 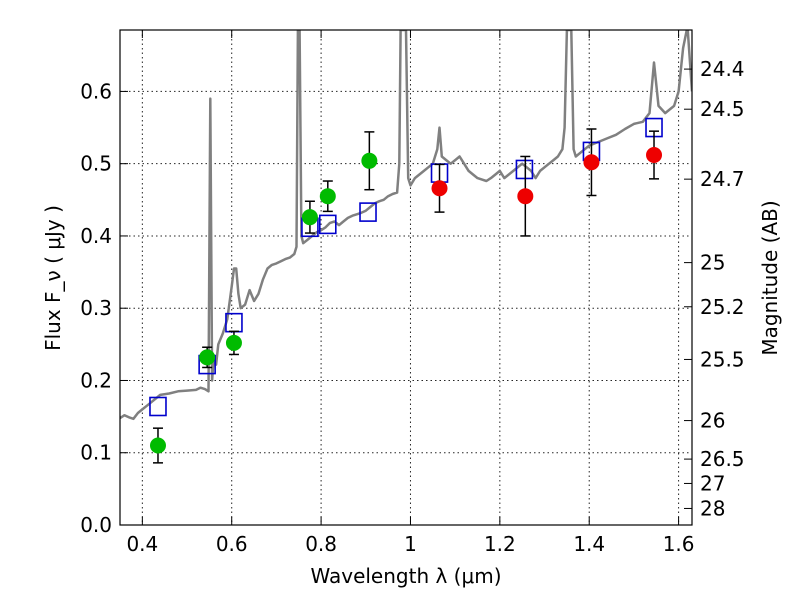 I want to click on y-axis-label: Flux F_ν ( μJy ), so click(x=53, y=278).